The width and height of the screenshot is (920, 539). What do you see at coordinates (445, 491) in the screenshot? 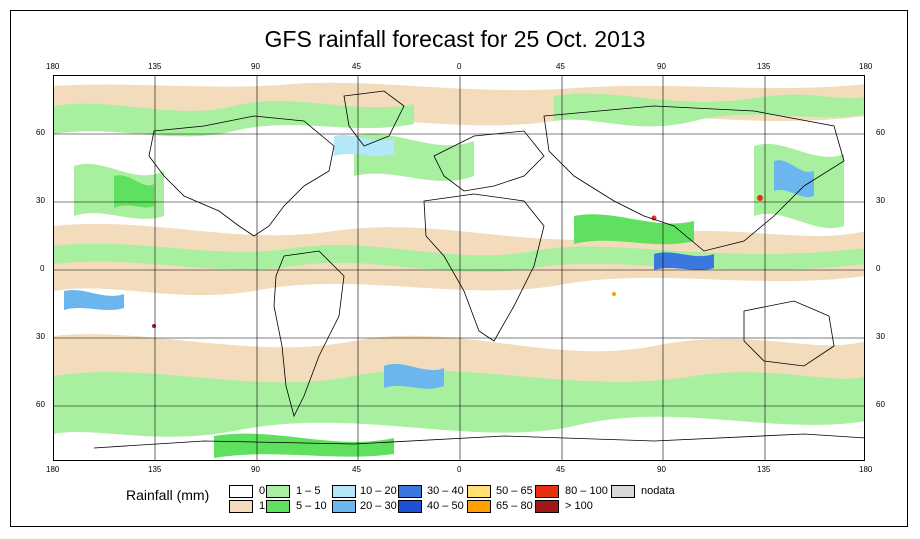
I see `legend-label: 30 – 40` at bounding box center [445, 491].